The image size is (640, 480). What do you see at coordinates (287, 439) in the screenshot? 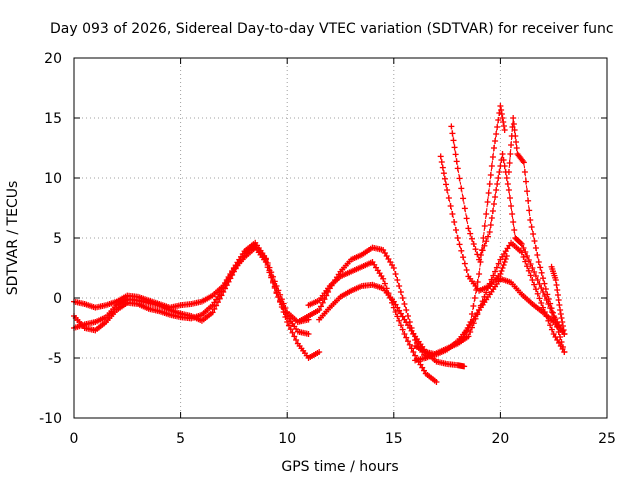
I see `x-tick-label: 10` at bounding box center [287, 439].